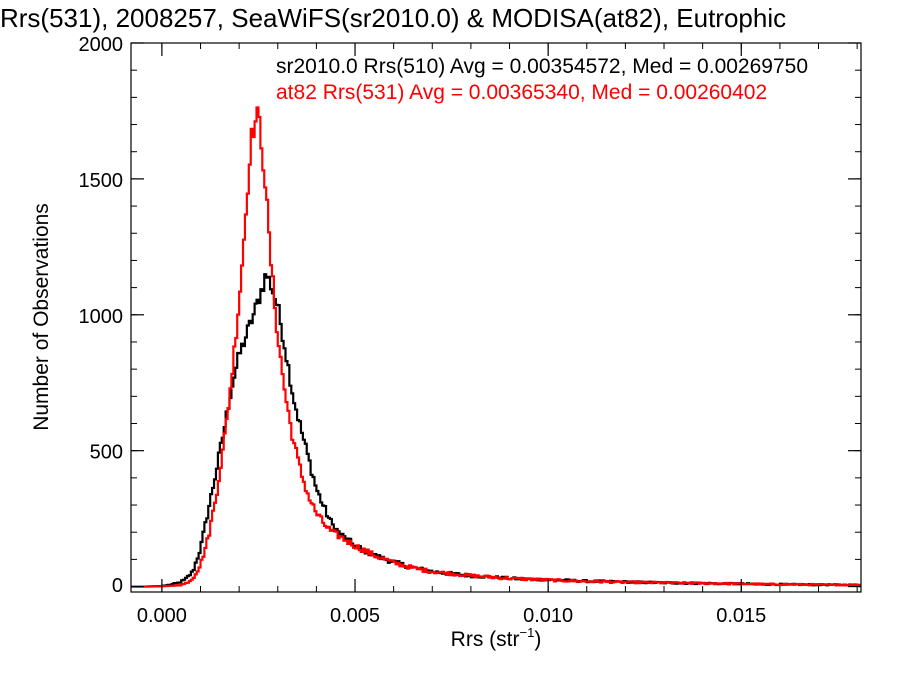  Describe the element at coordinates (101, 317) in the screenshot. I see `y-tick-label: 1000` at that location.